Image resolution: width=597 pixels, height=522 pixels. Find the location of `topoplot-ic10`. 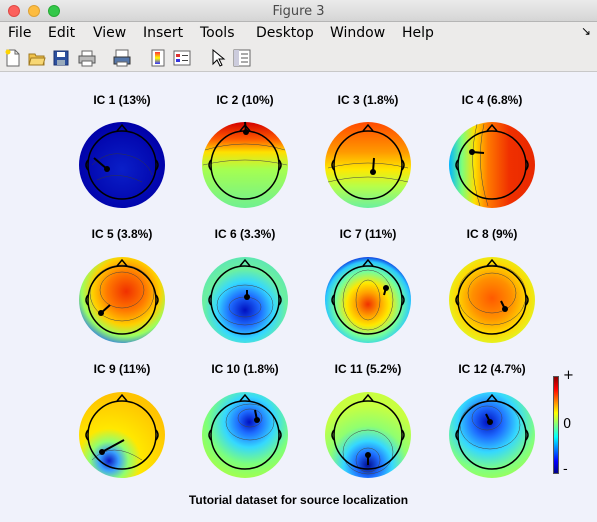

topoplot-ic10 is located at coordinates (245, 430).